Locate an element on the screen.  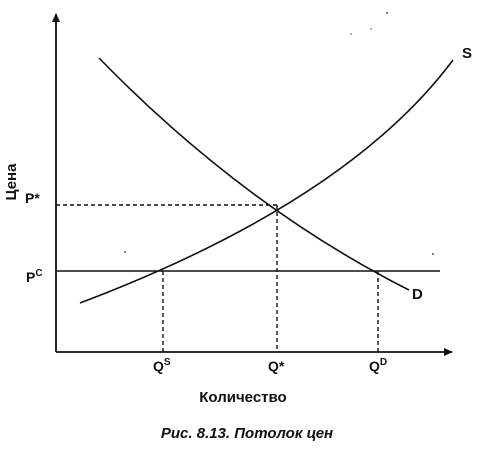
quantity-supplied-label-base: Q is located at coordinates (158, 366).